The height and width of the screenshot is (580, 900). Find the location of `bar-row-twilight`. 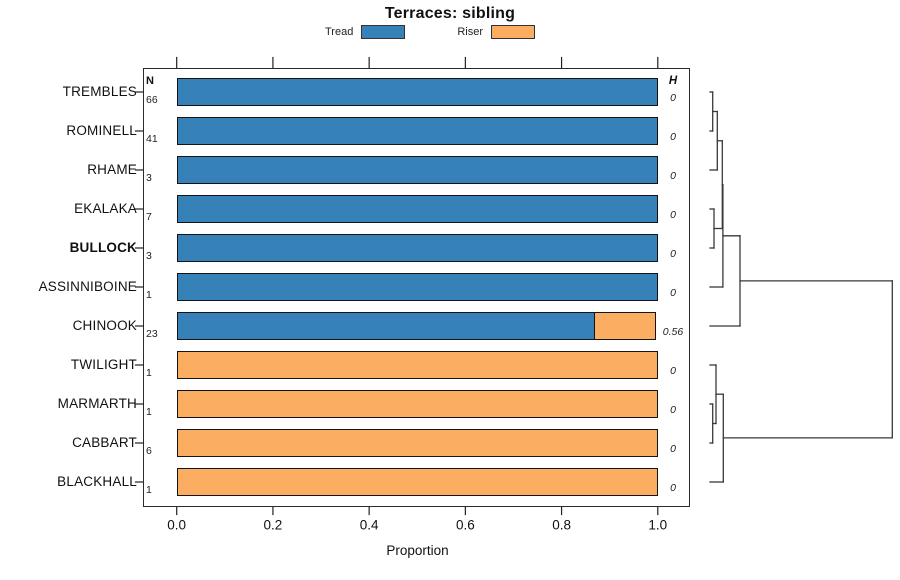

bar-row-twilight is located at coordinates (417, 365).